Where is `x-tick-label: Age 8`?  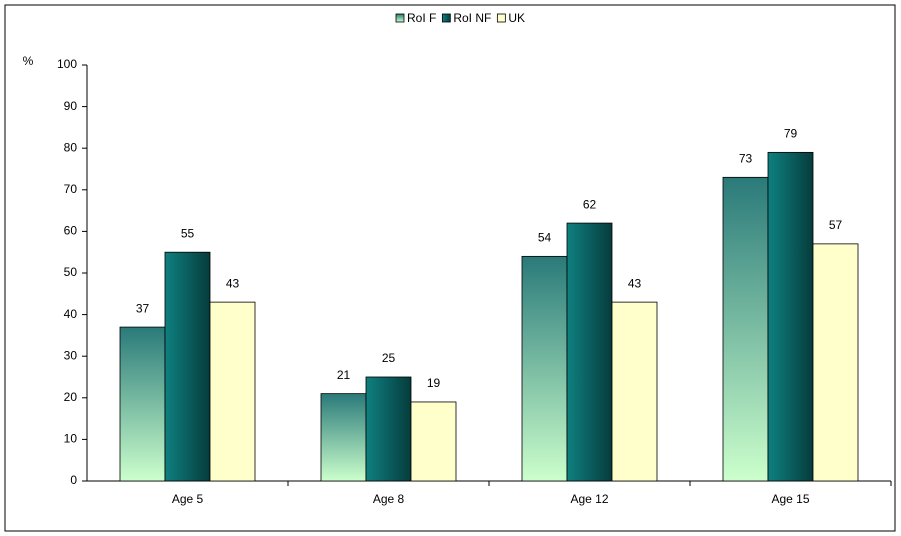
x-tick-label: Age 8 is located at coordinates (389, 499).